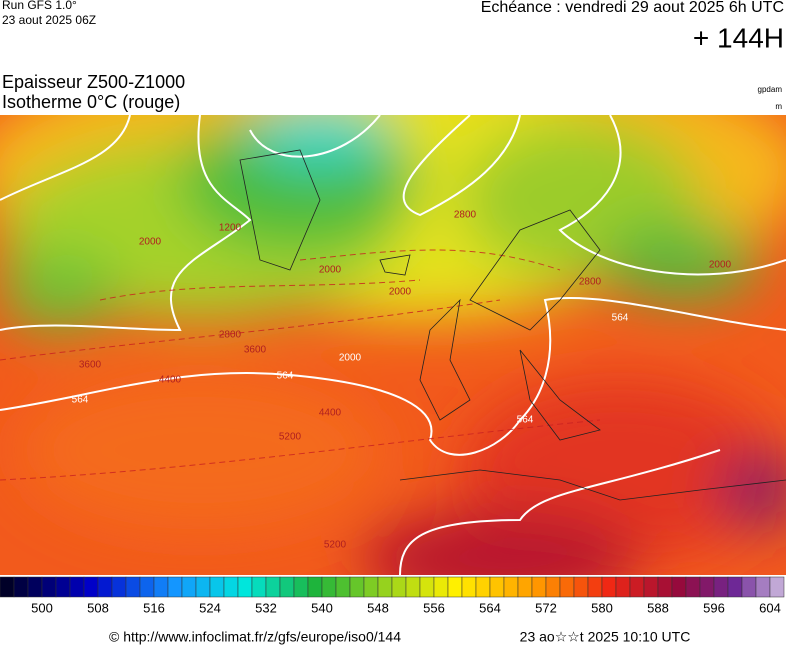  I want to click on color-label: 524, so click(210, 607).